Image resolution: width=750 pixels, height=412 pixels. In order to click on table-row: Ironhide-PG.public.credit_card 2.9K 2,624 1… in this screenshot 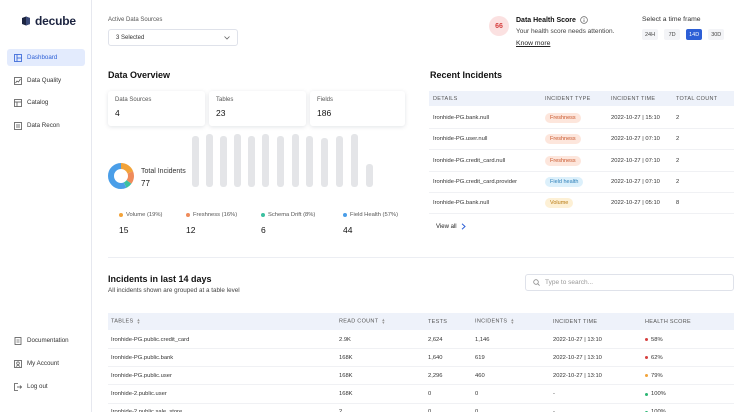, I will do `click(421, 340)`.